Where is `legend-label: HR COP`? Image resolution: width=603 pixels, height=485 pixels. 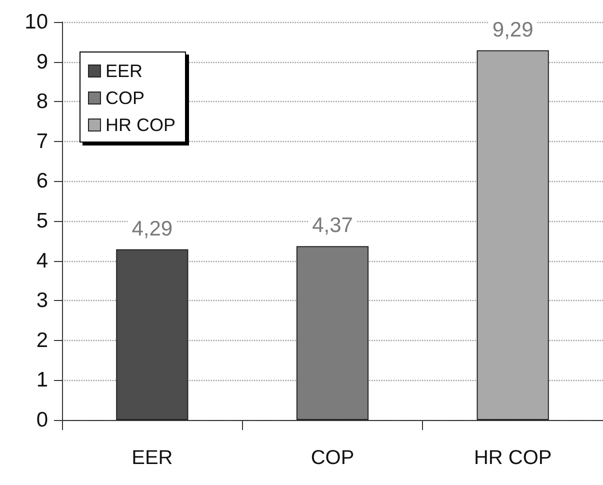
legend-label: HR COP is located at coordinates (141, 125).